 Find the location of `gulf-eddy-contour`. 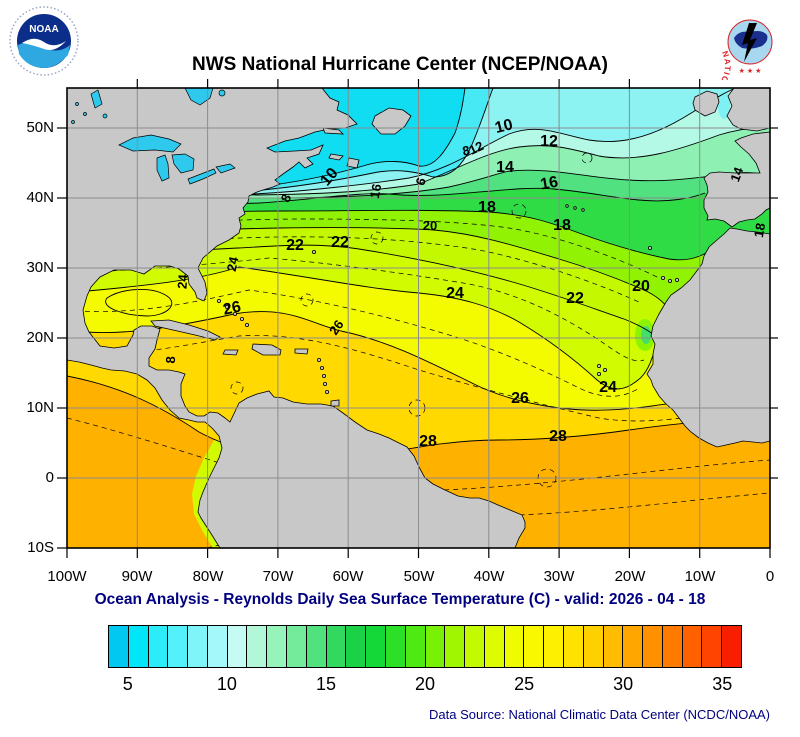

gulf-eddy-contour is located at coordinates (139, 302).